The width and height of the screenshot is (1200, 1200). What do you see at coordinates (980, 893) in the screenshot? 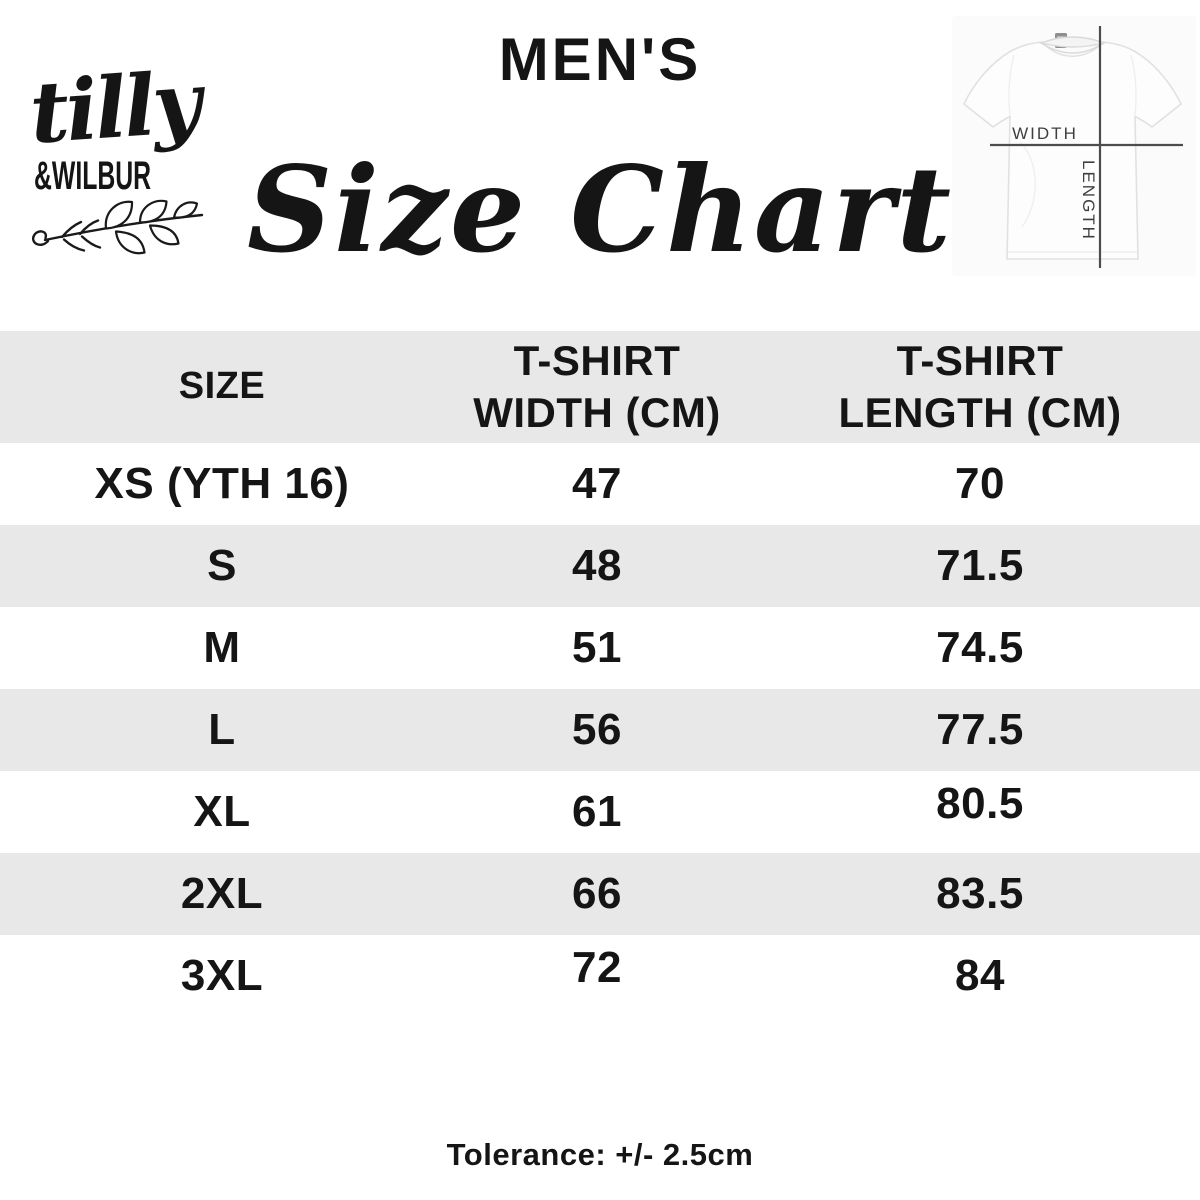
I see `length-cell: 83.5` at bounding box center [980, 893].